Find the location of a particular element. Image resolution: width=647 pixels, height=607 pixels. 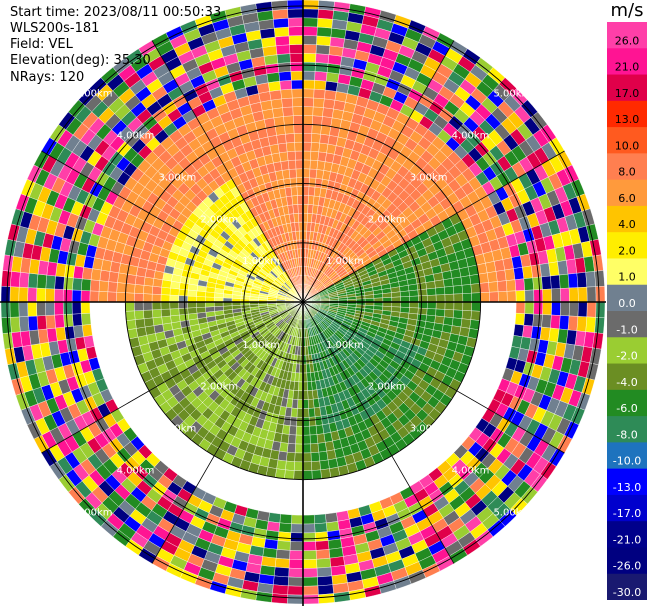

colorbar-label: 13.0 is located at coordinates (627, 119).